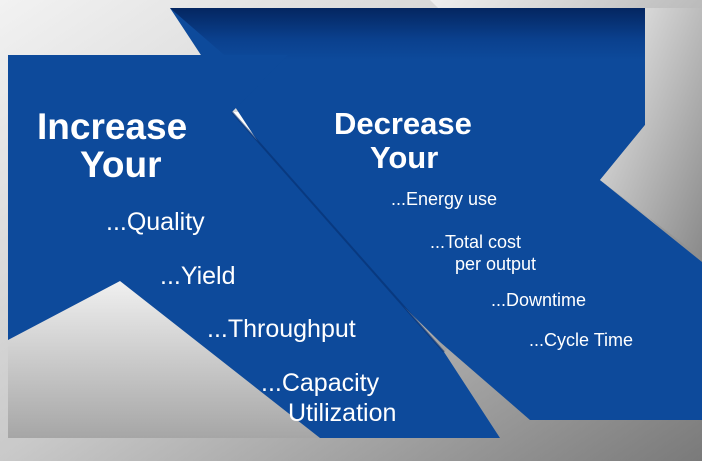 This screenshot has width=702, height=461. I want to click on increase-item-throughput: ...Throughput, so click(281, 329).